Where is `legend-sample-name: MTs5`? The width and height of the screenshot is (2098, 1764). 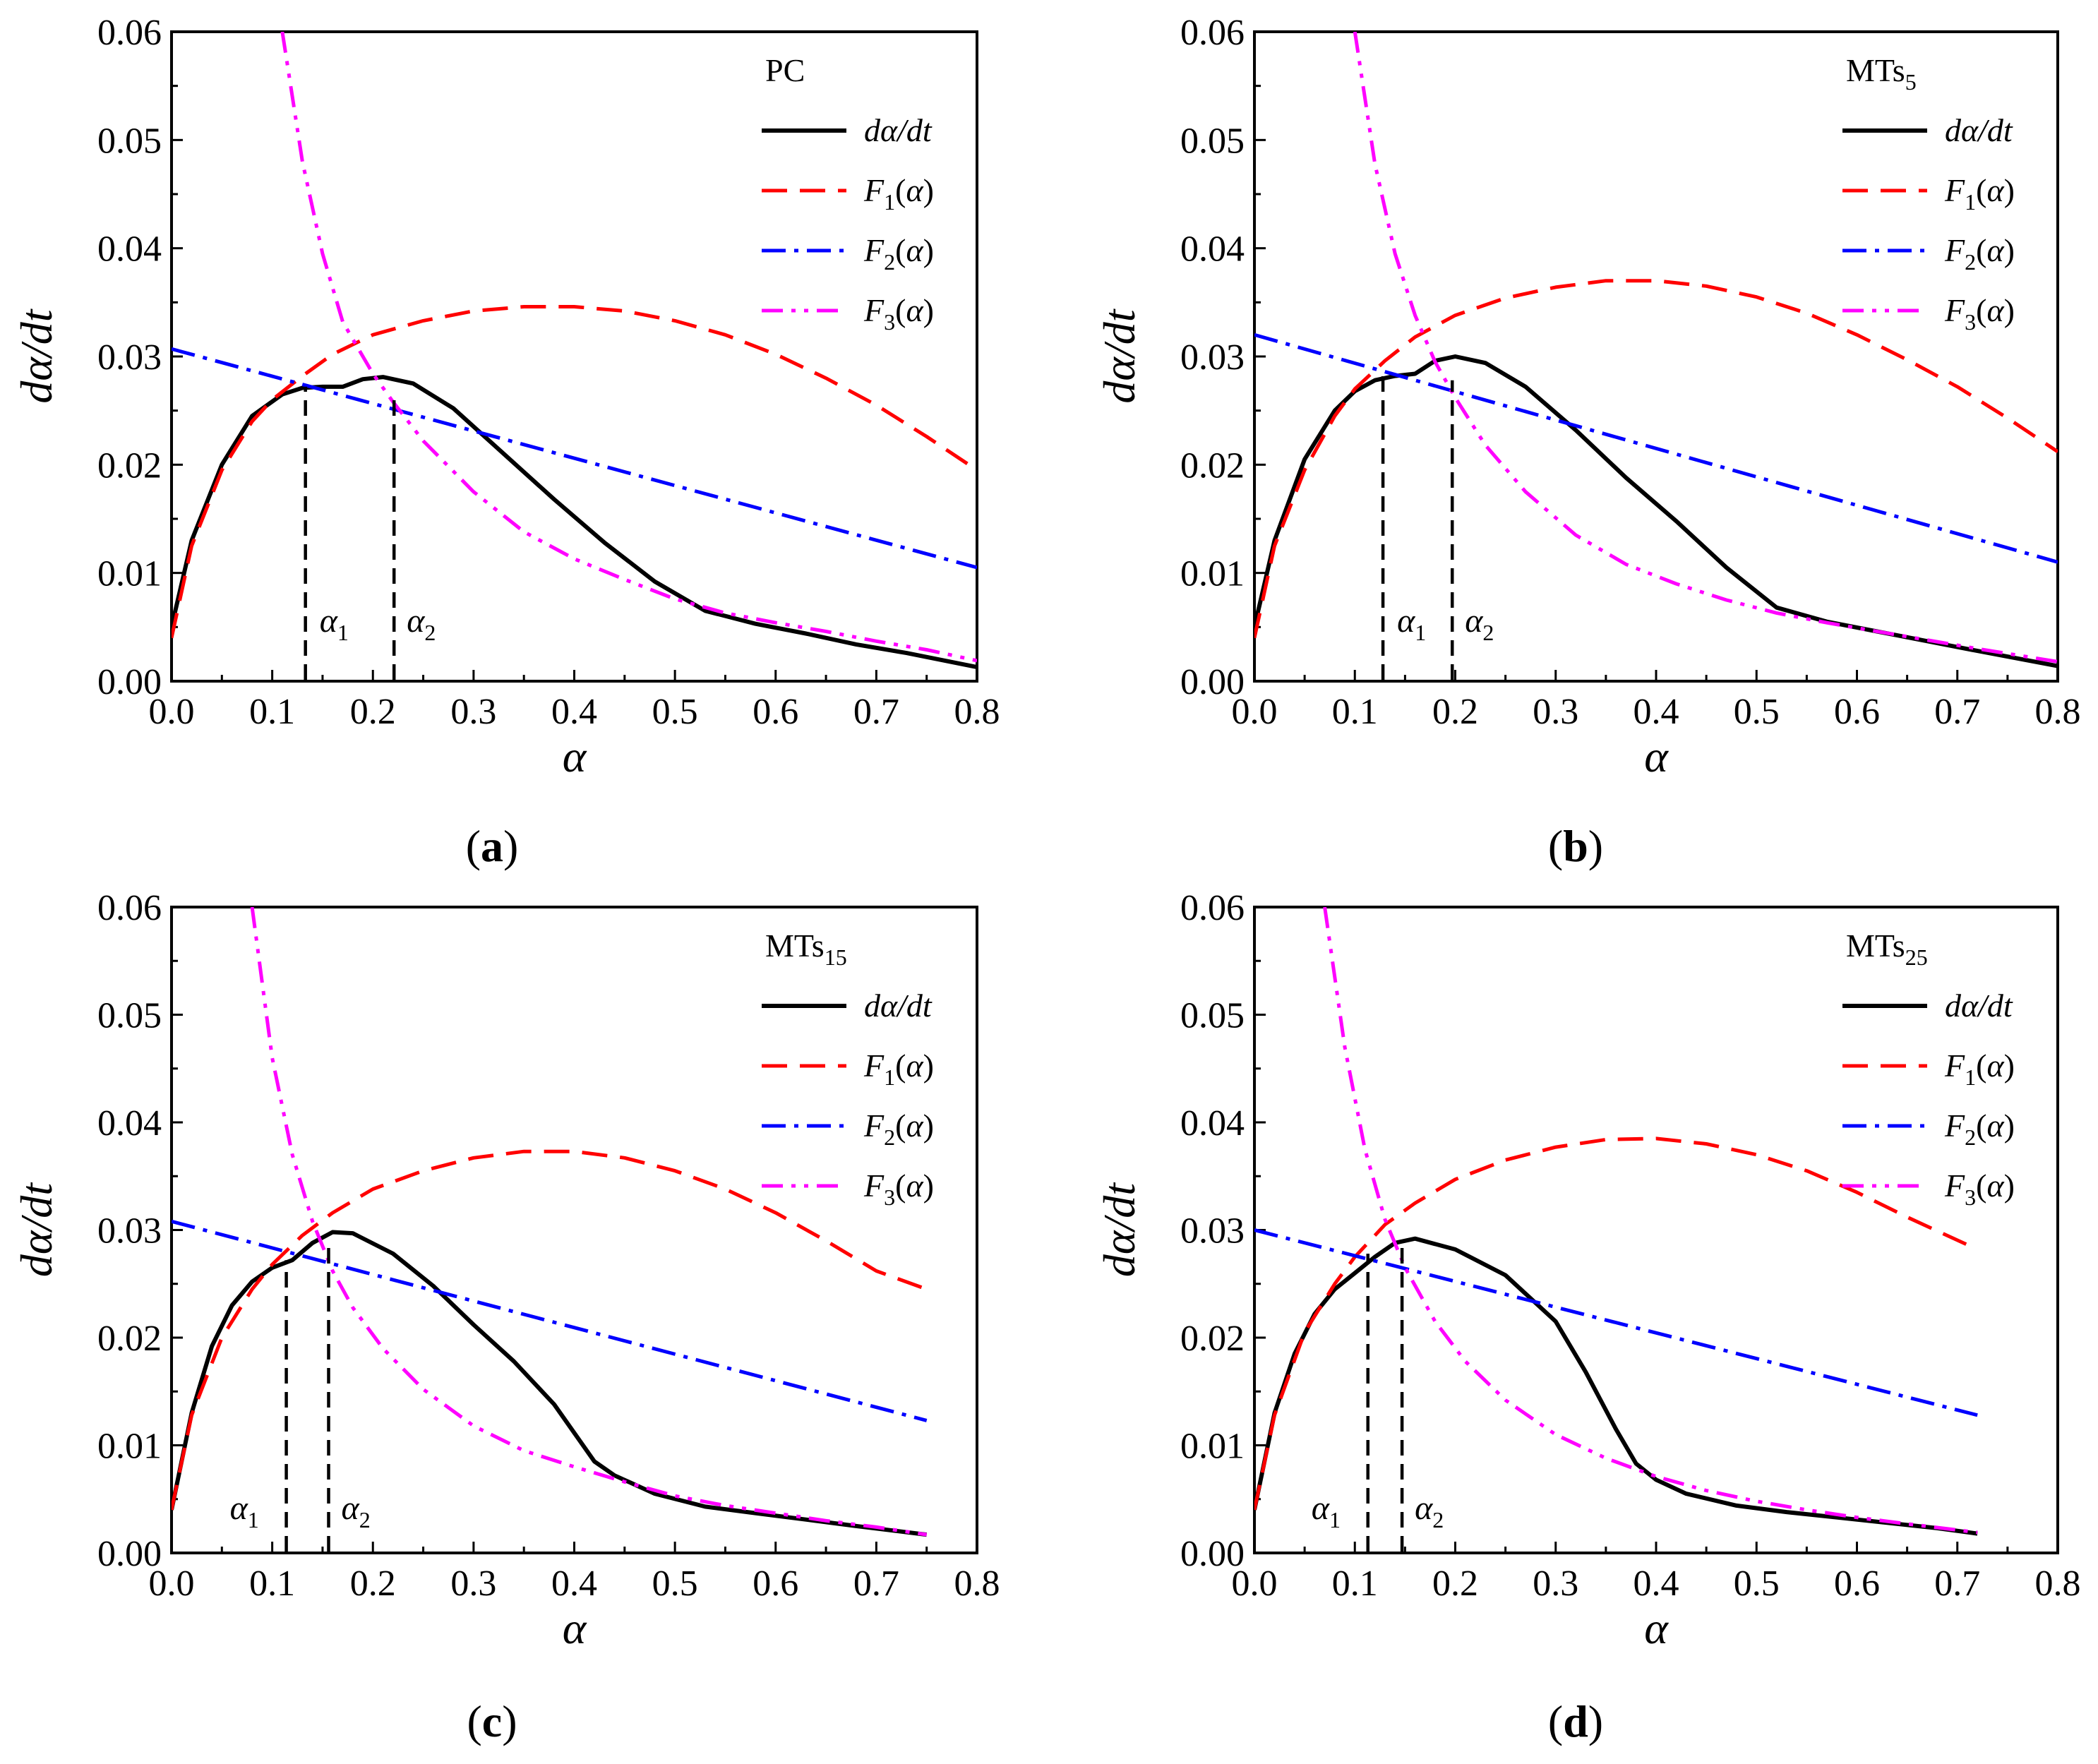
legend-sample-name: MTs5 is located at coordinates (1881, 73).